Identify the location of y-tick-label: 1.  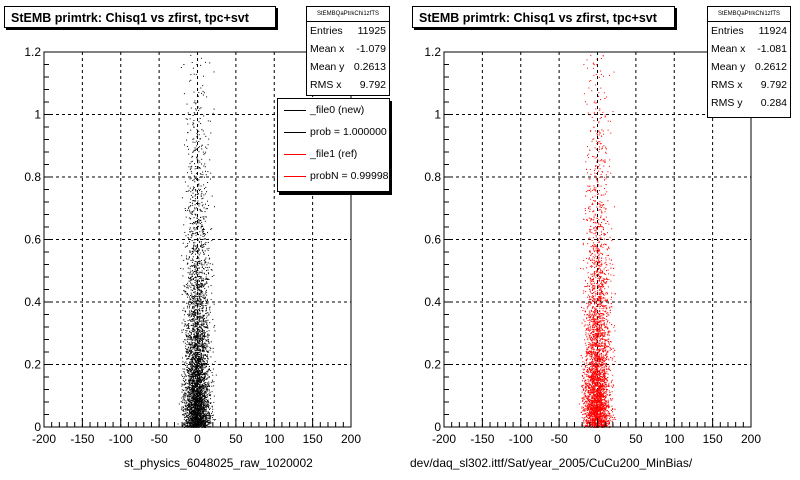
(37, 115).